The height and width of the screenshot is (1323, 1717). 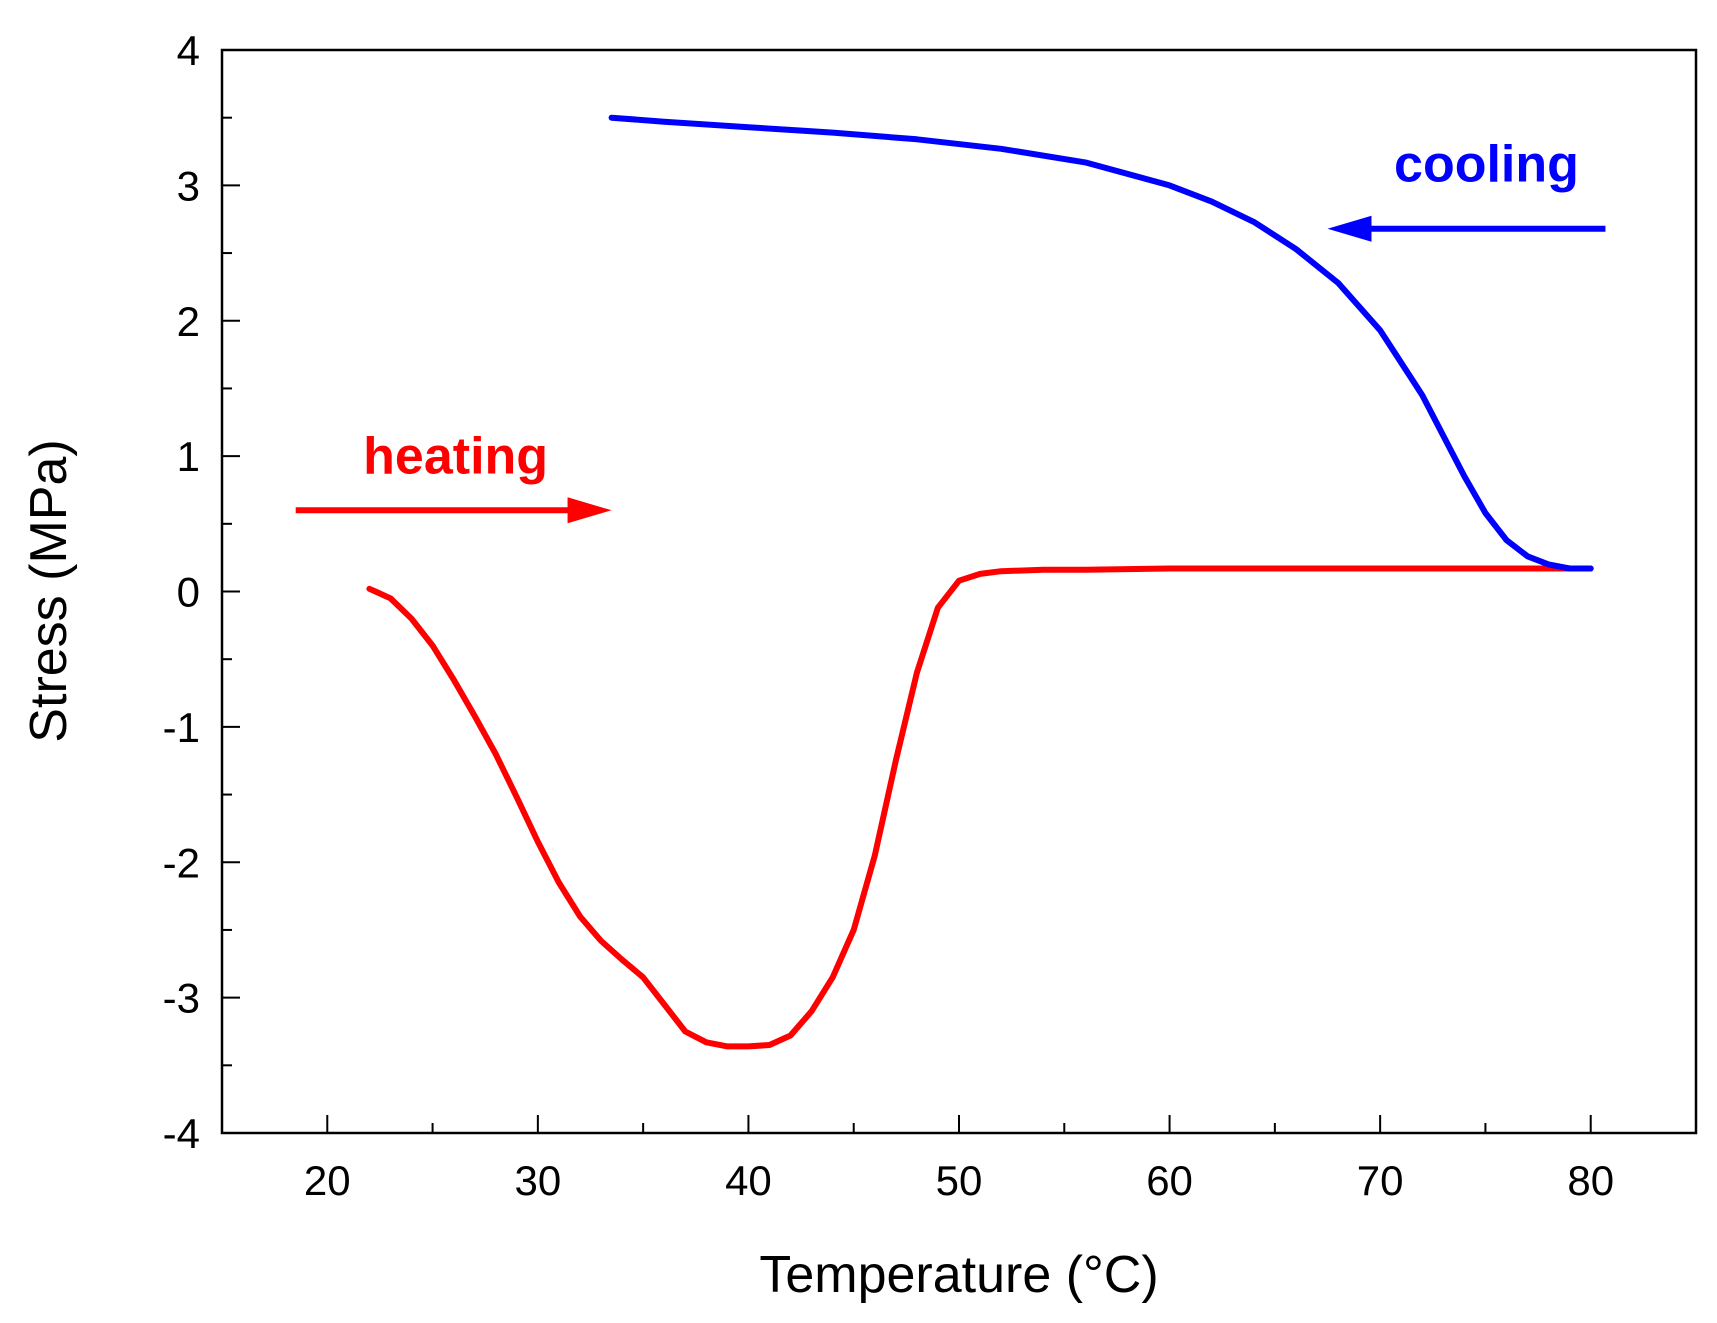 What do you see at coordinates (455, 456) in the screenshot?
I see `heating-label: heating` at bounding box center [455, 456].